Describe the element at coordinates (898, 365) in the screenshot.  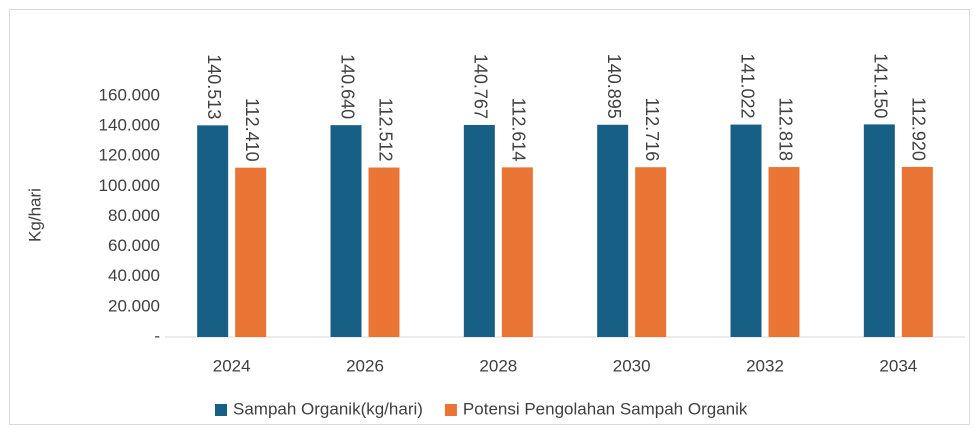
I see `x-tick-label: 2034` at that location.